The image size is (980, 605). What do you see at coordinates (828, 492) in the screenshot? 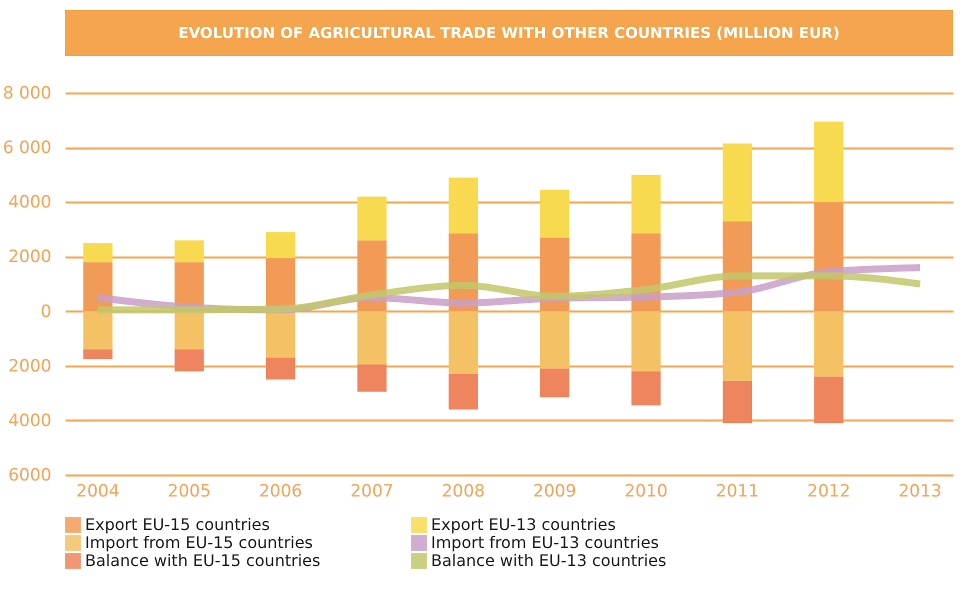
I see `x-tick-label: 2012` at bounding box center [828, 492].